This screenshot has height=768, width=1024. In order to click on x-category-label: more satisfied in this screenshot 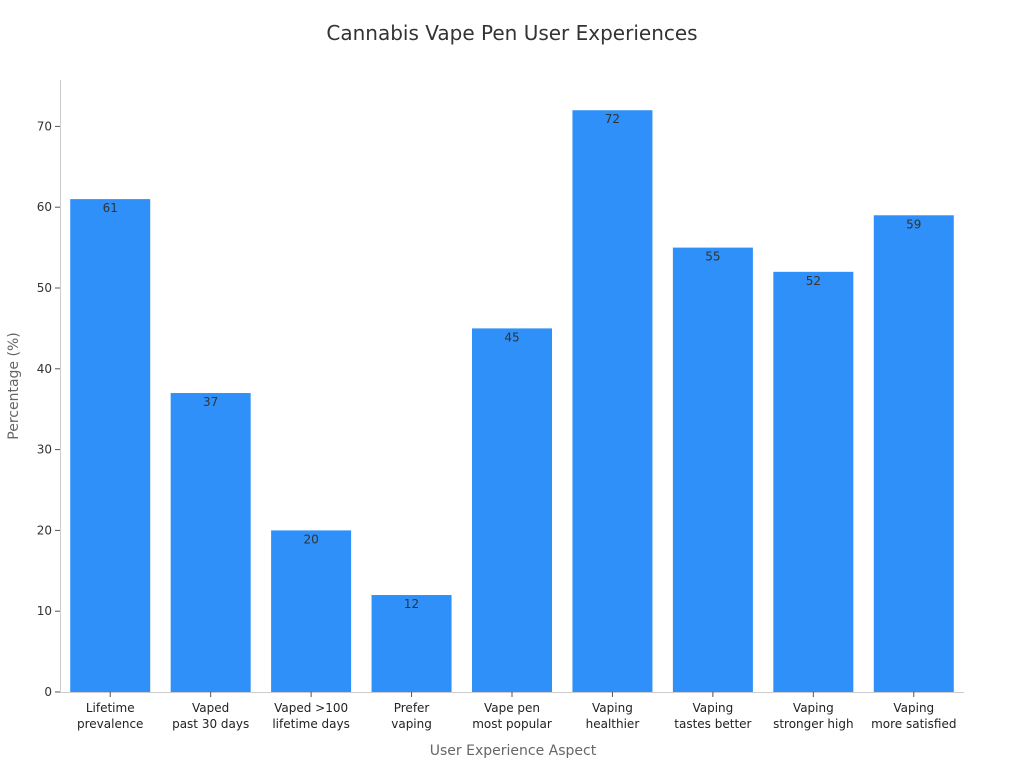, I will do `click(913, 724)`.